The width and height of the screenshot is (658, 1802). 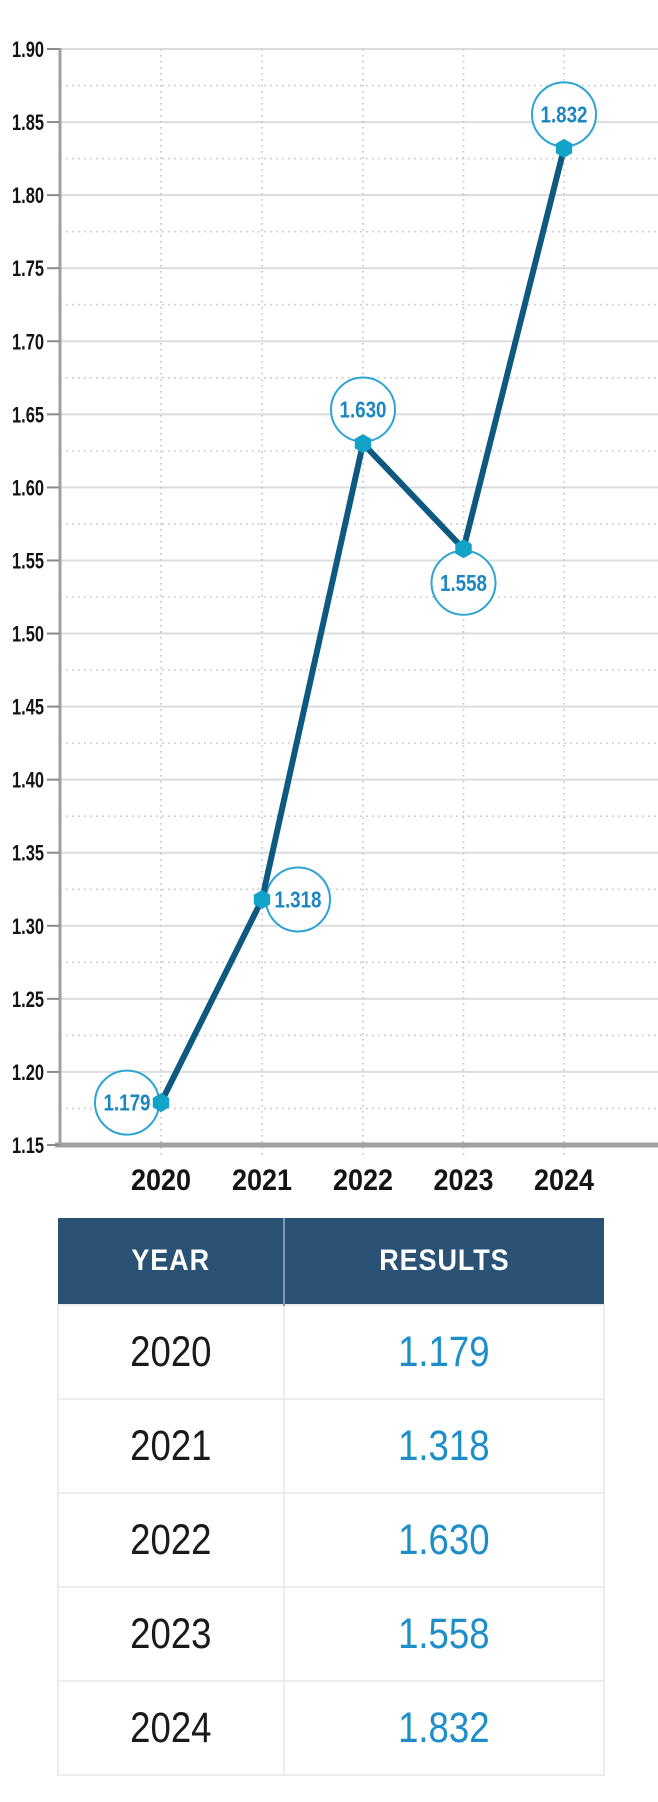 I want to click on table-row: 2024 1.832, so click(x=331, y=1728).